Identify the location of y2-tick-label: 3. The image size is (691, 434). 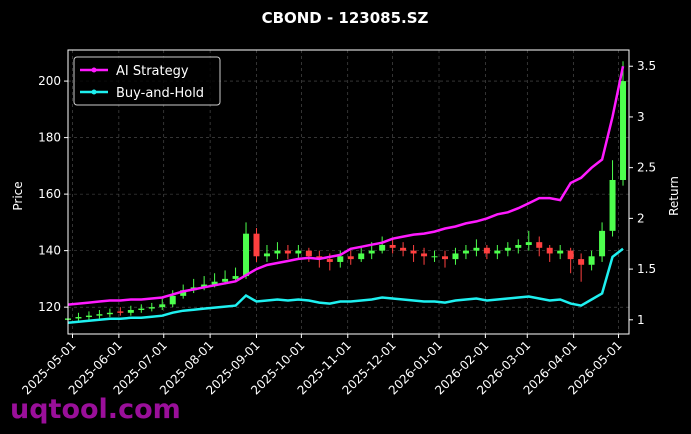
(641, 117).